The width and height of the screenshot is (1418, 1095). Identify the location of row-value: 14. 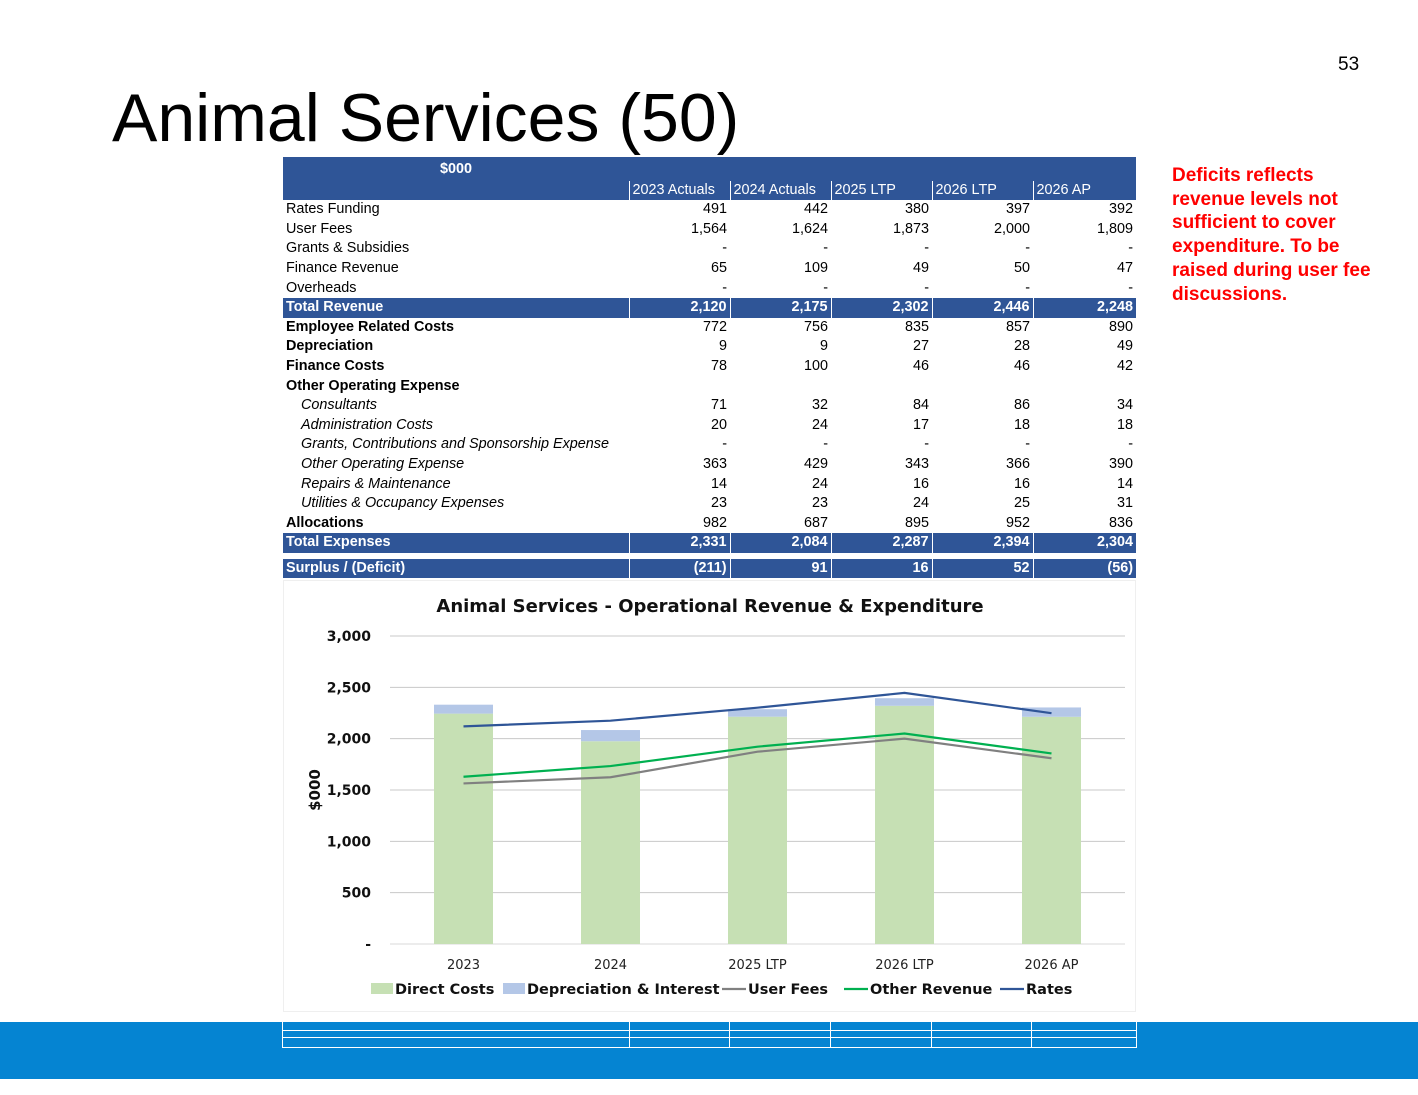
(1124, 483).